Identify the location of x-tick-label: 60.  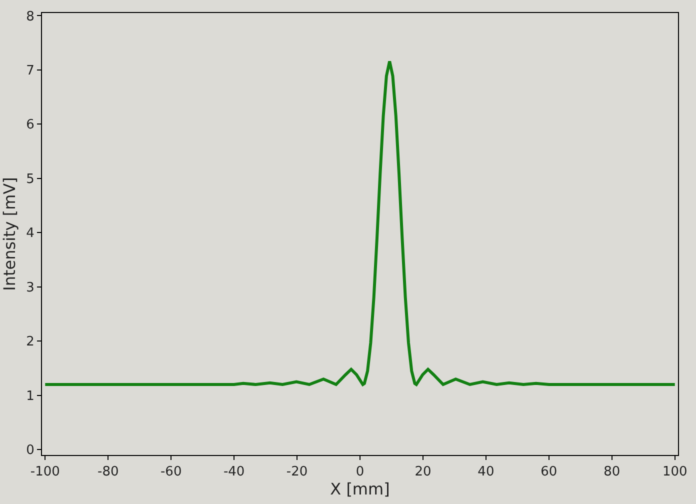
(549, 472).